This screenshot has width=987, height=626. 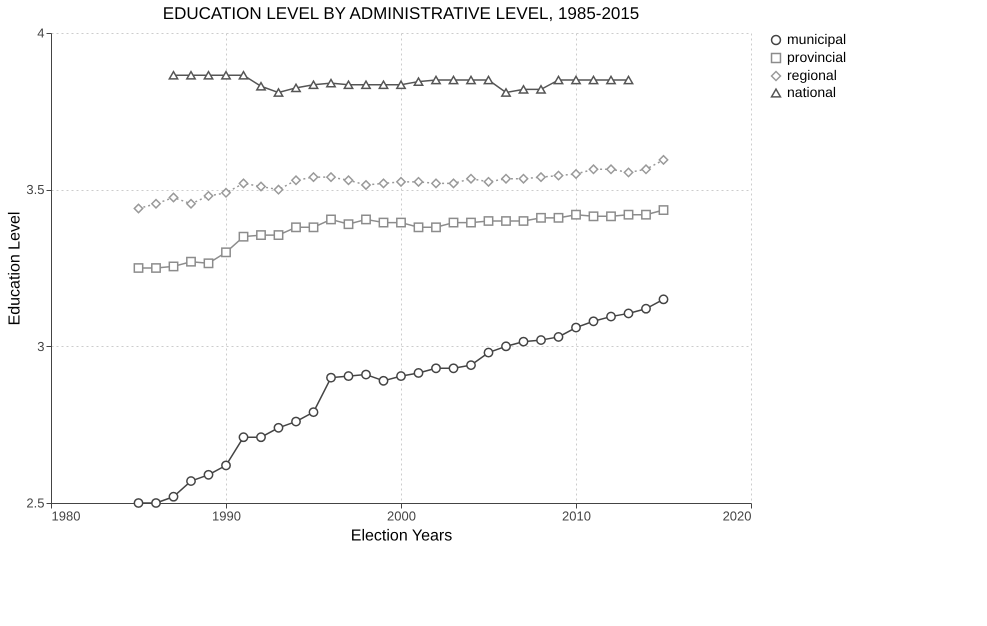 What do you see at coordinates (66, 516) in the screenshot?
I see `x-tick-label: 1980` at bounding box center [66, 516].